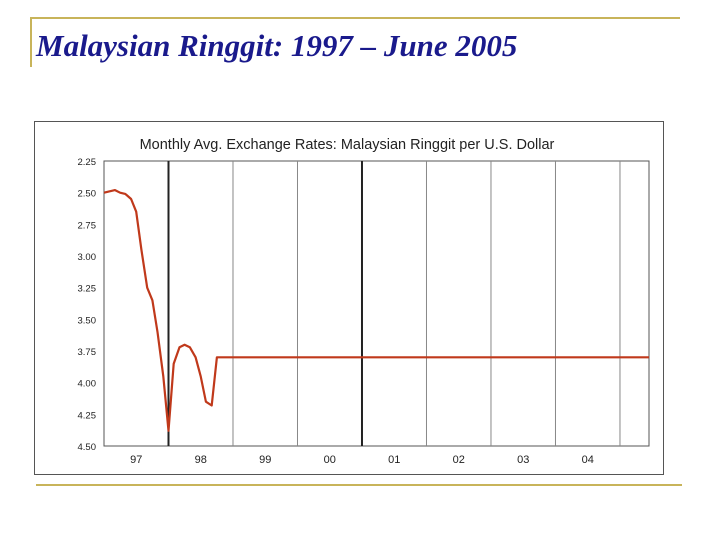  Describe the element at coordinates (394, 460) in the screenshot. I see `x-tick-label: 01` at that location.